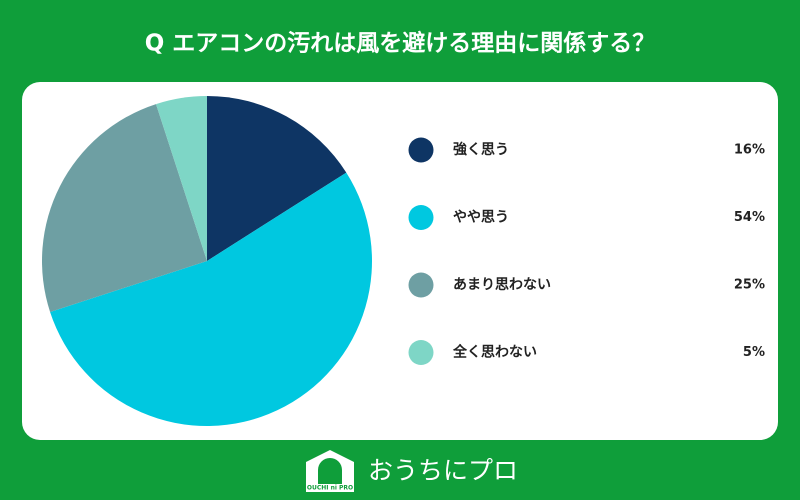 The image size is (800, 500). What do you see at coordinates (443, 470) in the screenshot?
I see `logo-text: おうちにプロ` at bounding box center [443, 470].